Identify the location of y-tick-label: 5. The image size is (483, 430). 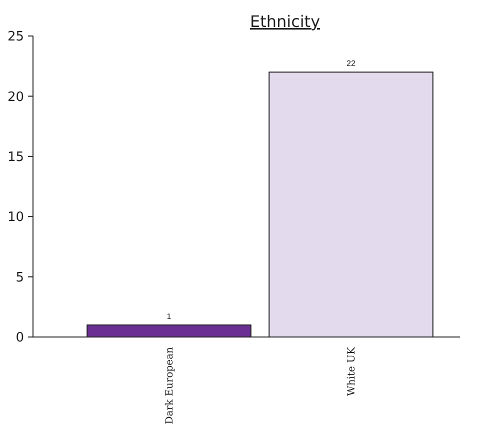
(20, 278).